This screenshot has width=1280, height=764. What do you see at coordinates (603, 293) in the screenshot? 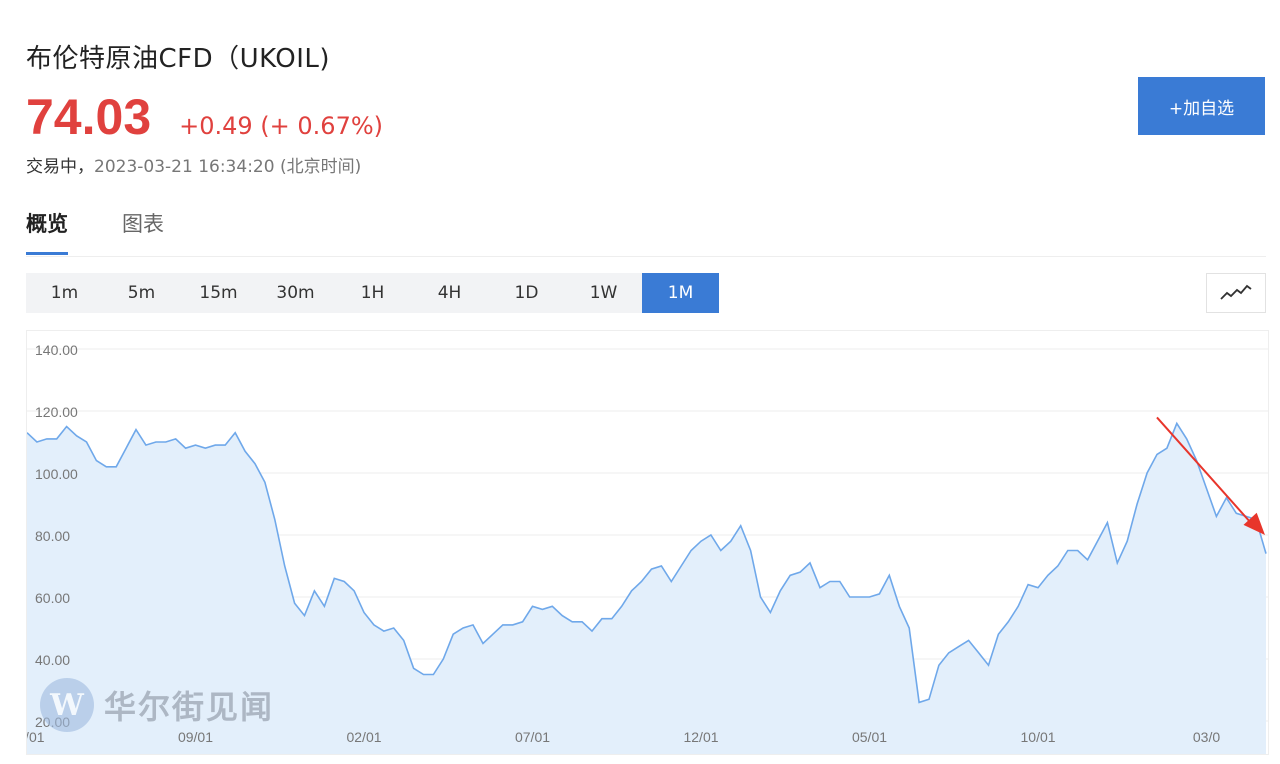
I see `period-1w: 1W` at bounding box center [603, 293].